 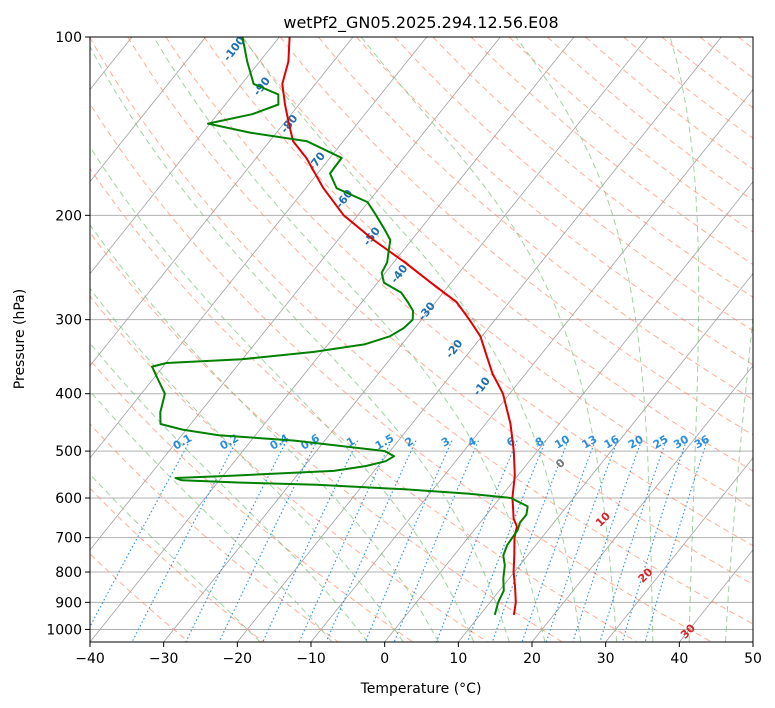 What do you see at coordinates (238, 659) in the screenshot?
I see `x-tick-label: −20` at bounding box center [238, 659].